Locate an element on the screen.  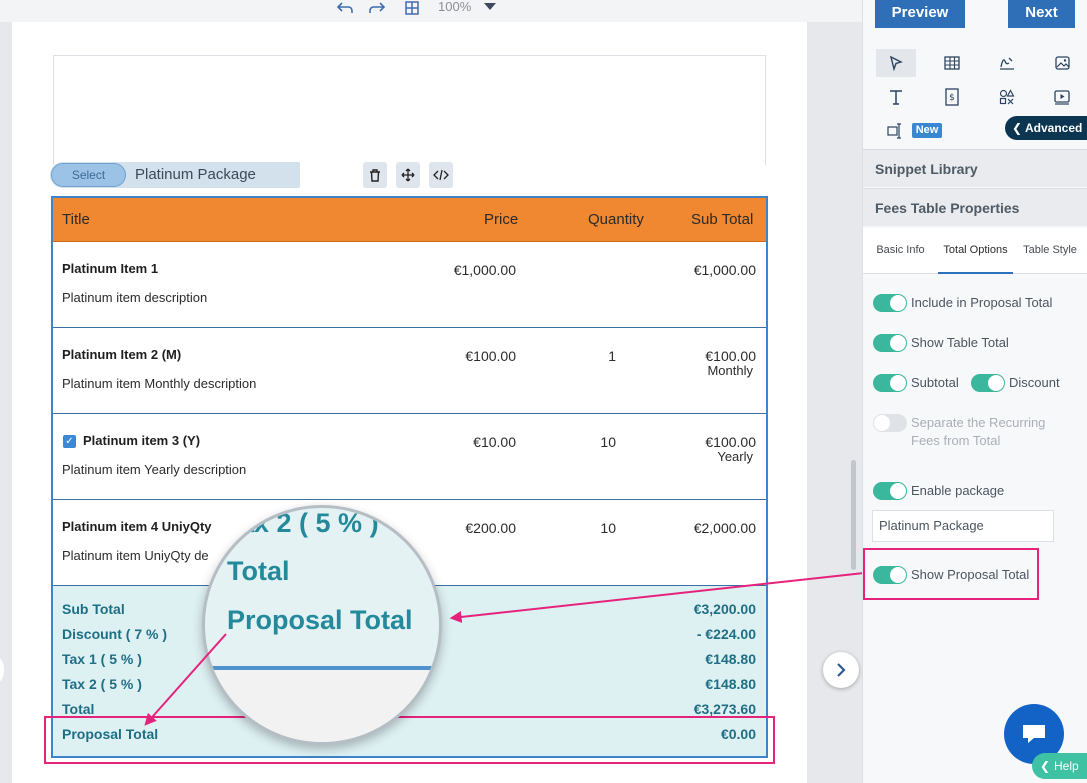
item-price: €100.00 is located at coordinates (490, 356).